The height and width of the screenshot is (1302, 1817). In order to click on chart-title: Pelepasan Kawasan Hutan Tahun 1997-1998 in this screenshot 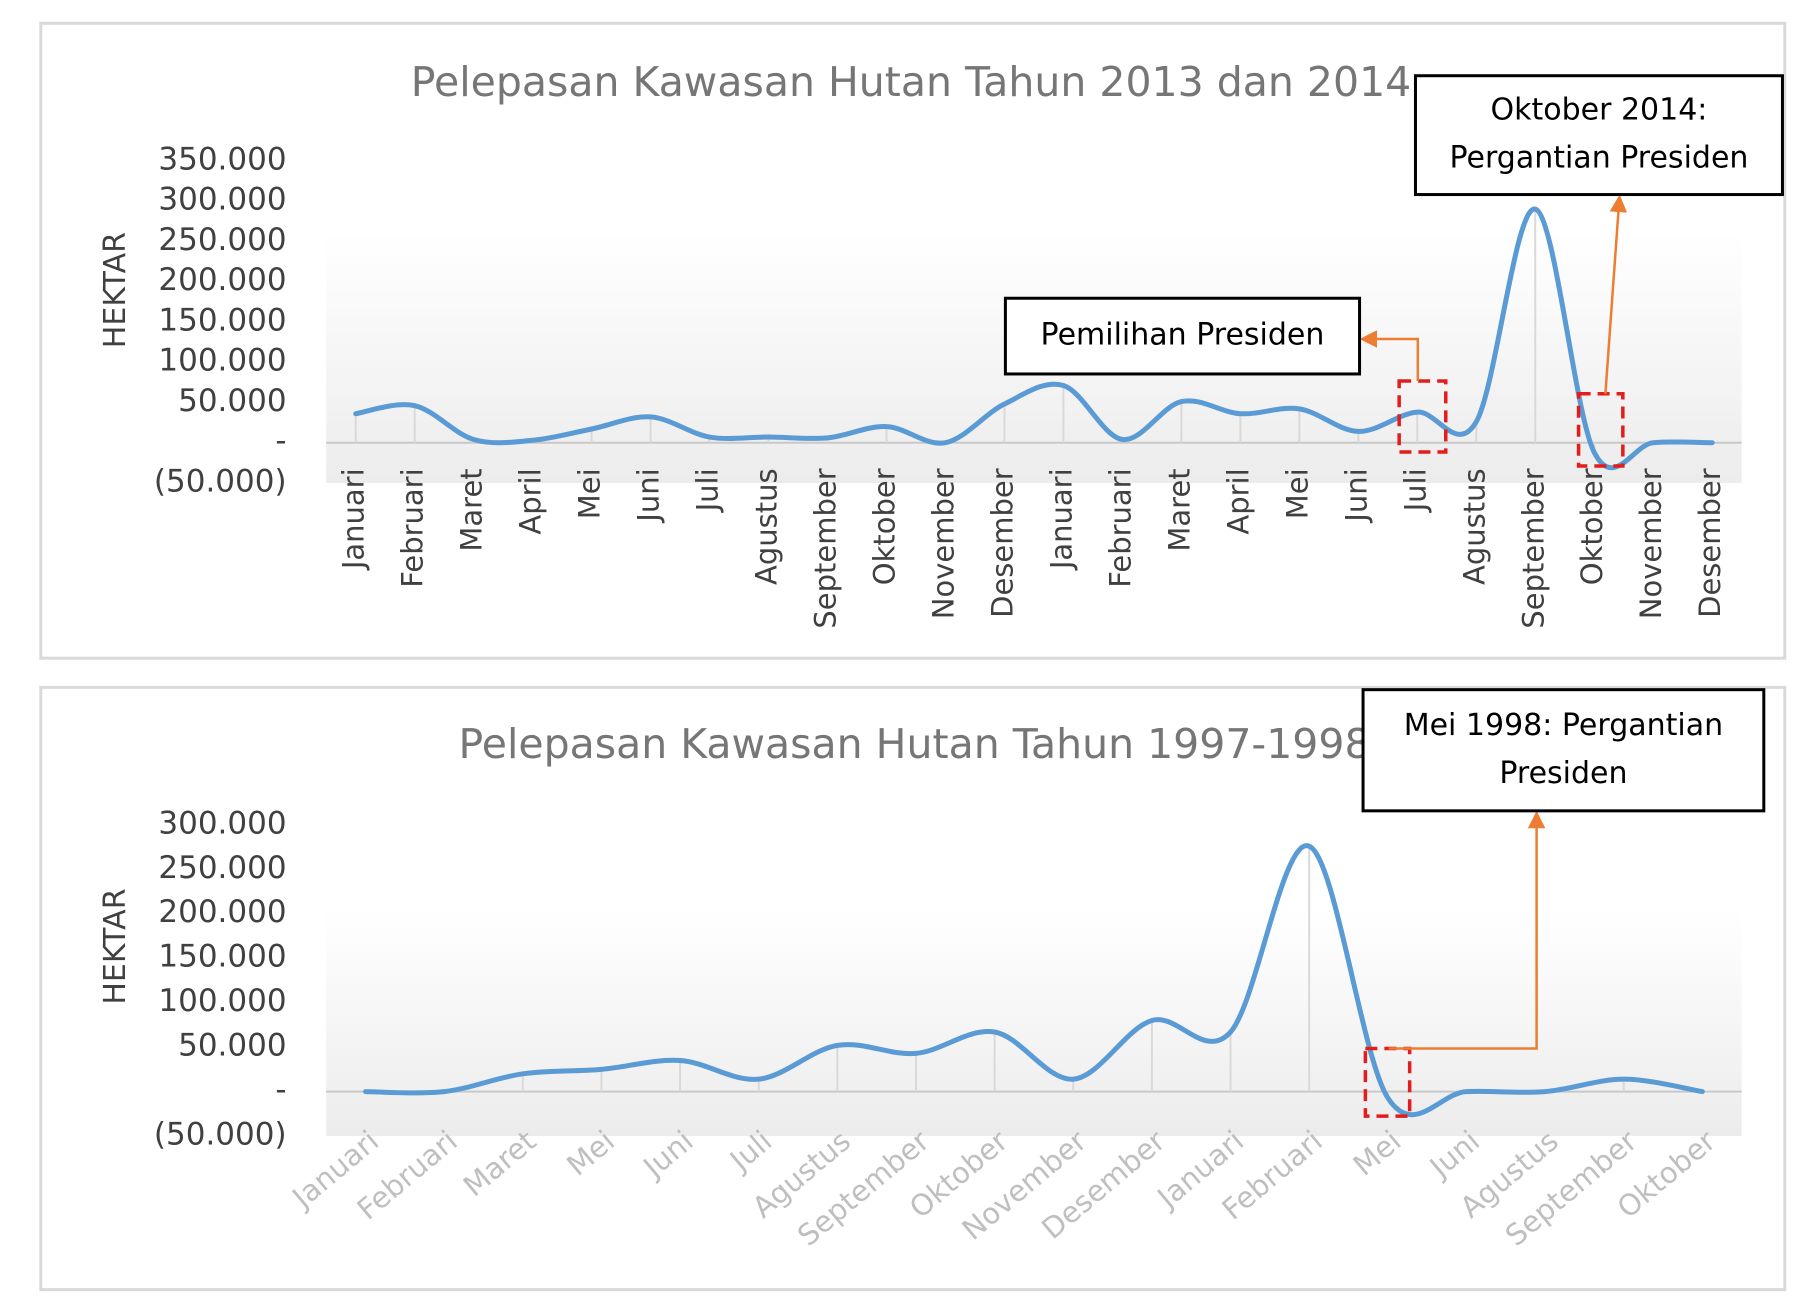, I will do `click(914, 744)`.